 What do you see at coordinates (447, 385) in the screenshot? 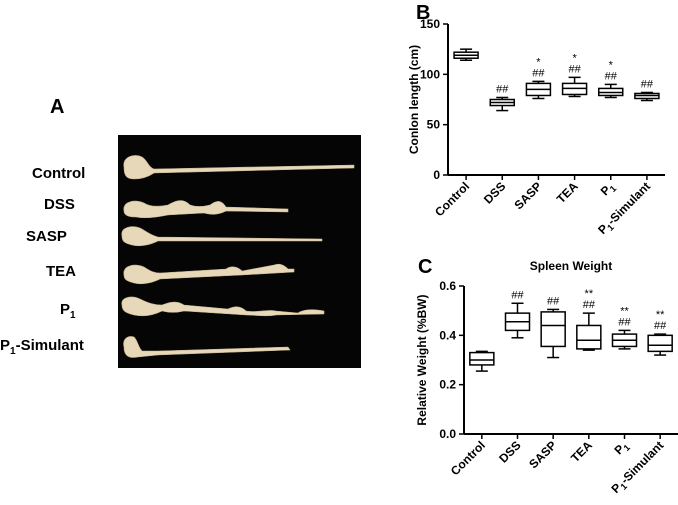
I see `y-tick-label: 0.2` at bounding box center [447, 385].